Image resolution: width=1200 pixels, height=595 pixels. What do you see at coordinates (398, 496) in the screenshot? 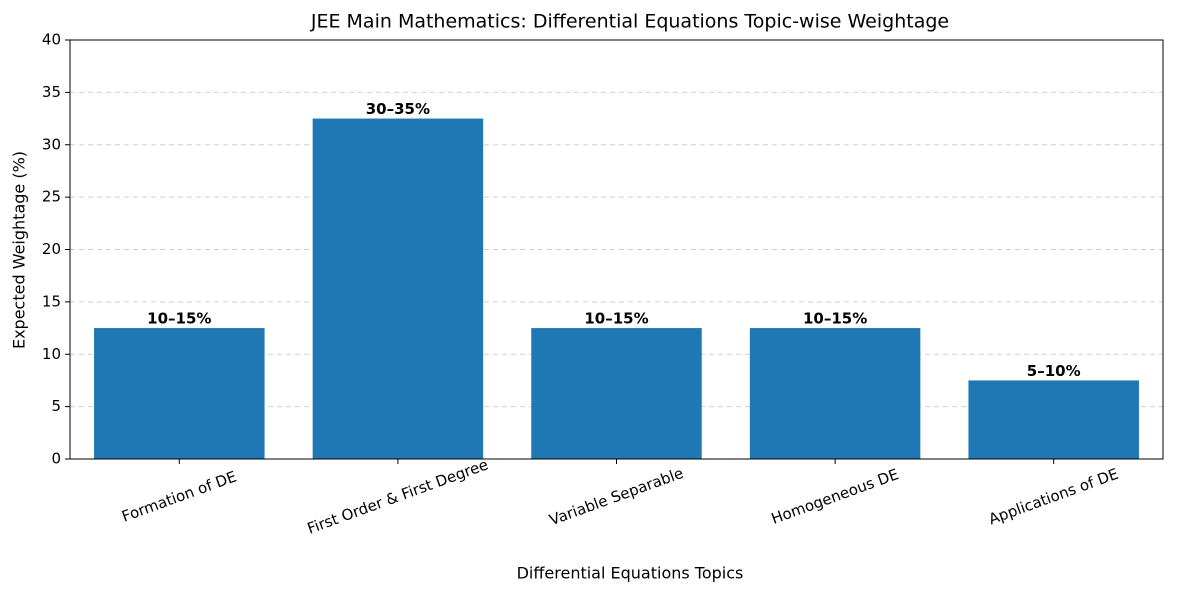
I see `x-tick-label: First Order & First Degree` at bounding box center [398, 496].